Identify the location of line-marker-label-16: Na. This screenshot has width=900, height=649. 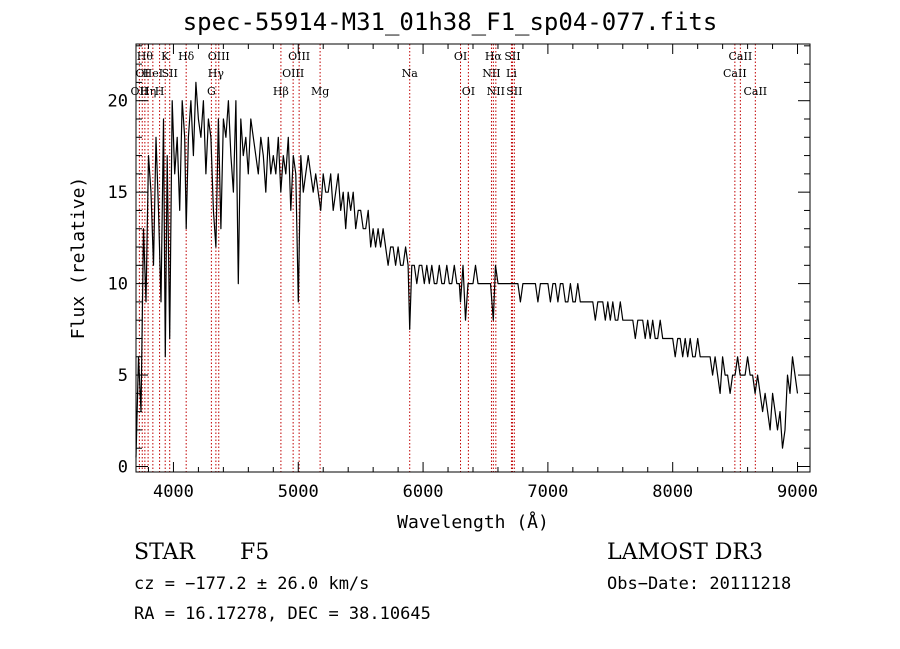
(410, 73).